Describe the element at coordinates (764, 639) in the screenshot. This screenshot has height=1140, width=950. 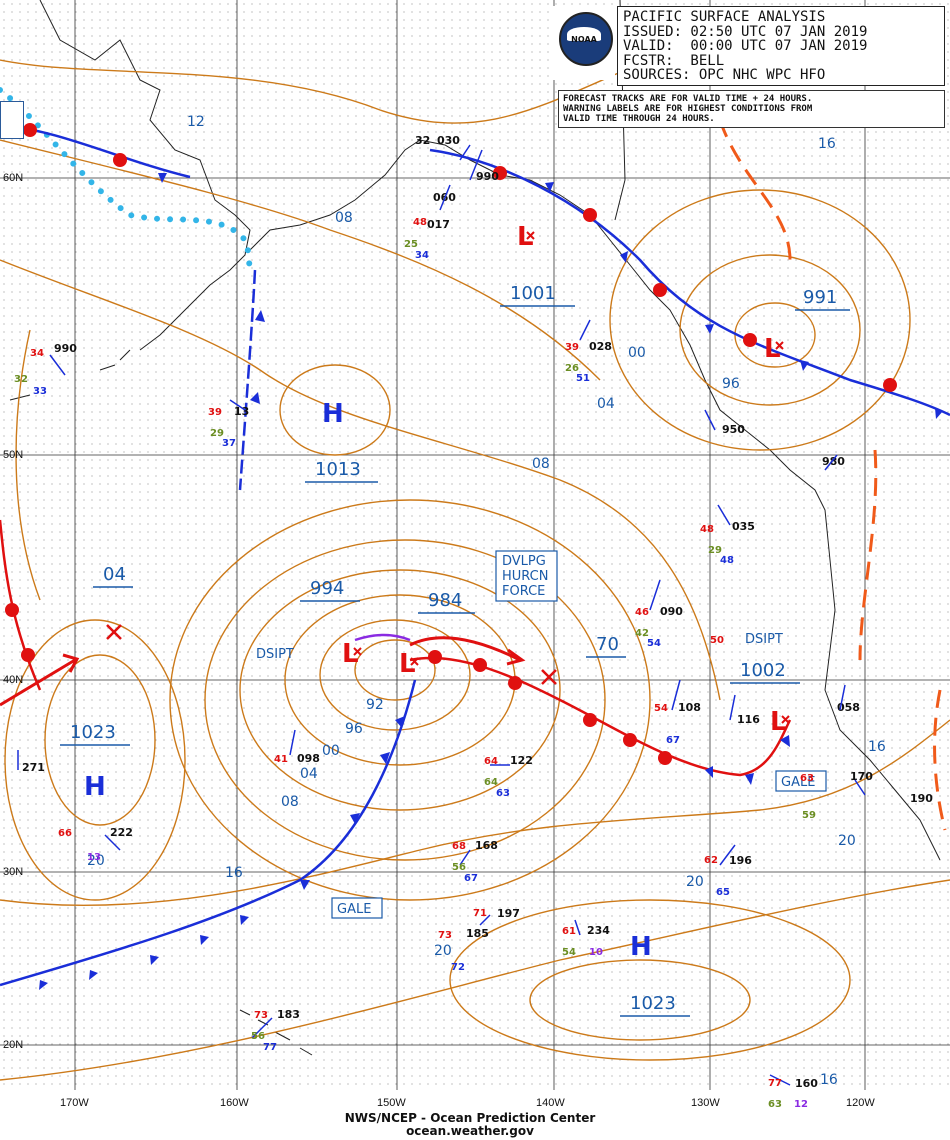
I see `dsipt-label: DSIPT` at that location.